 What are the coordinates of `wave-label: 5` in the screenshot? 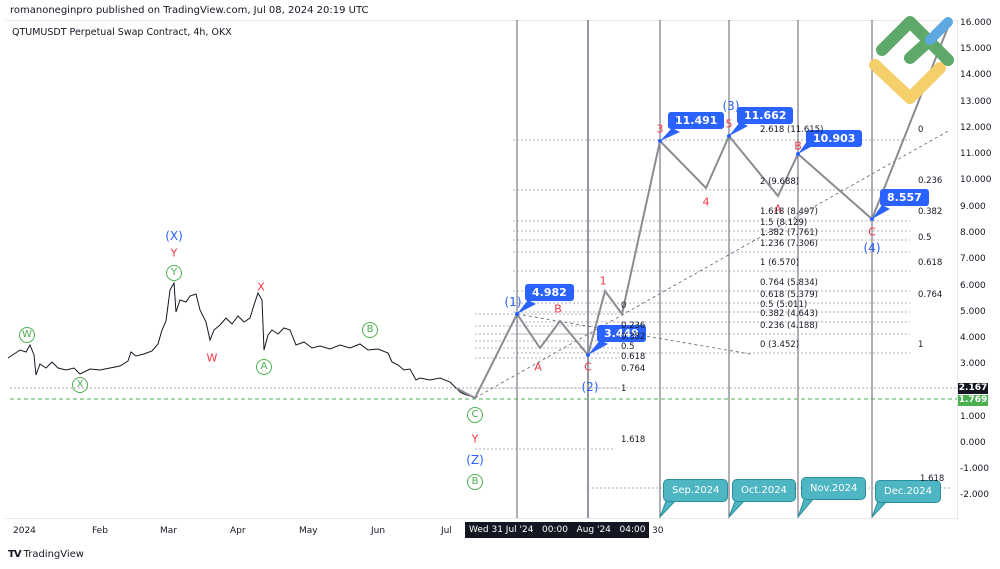 It's located at (729, 124).